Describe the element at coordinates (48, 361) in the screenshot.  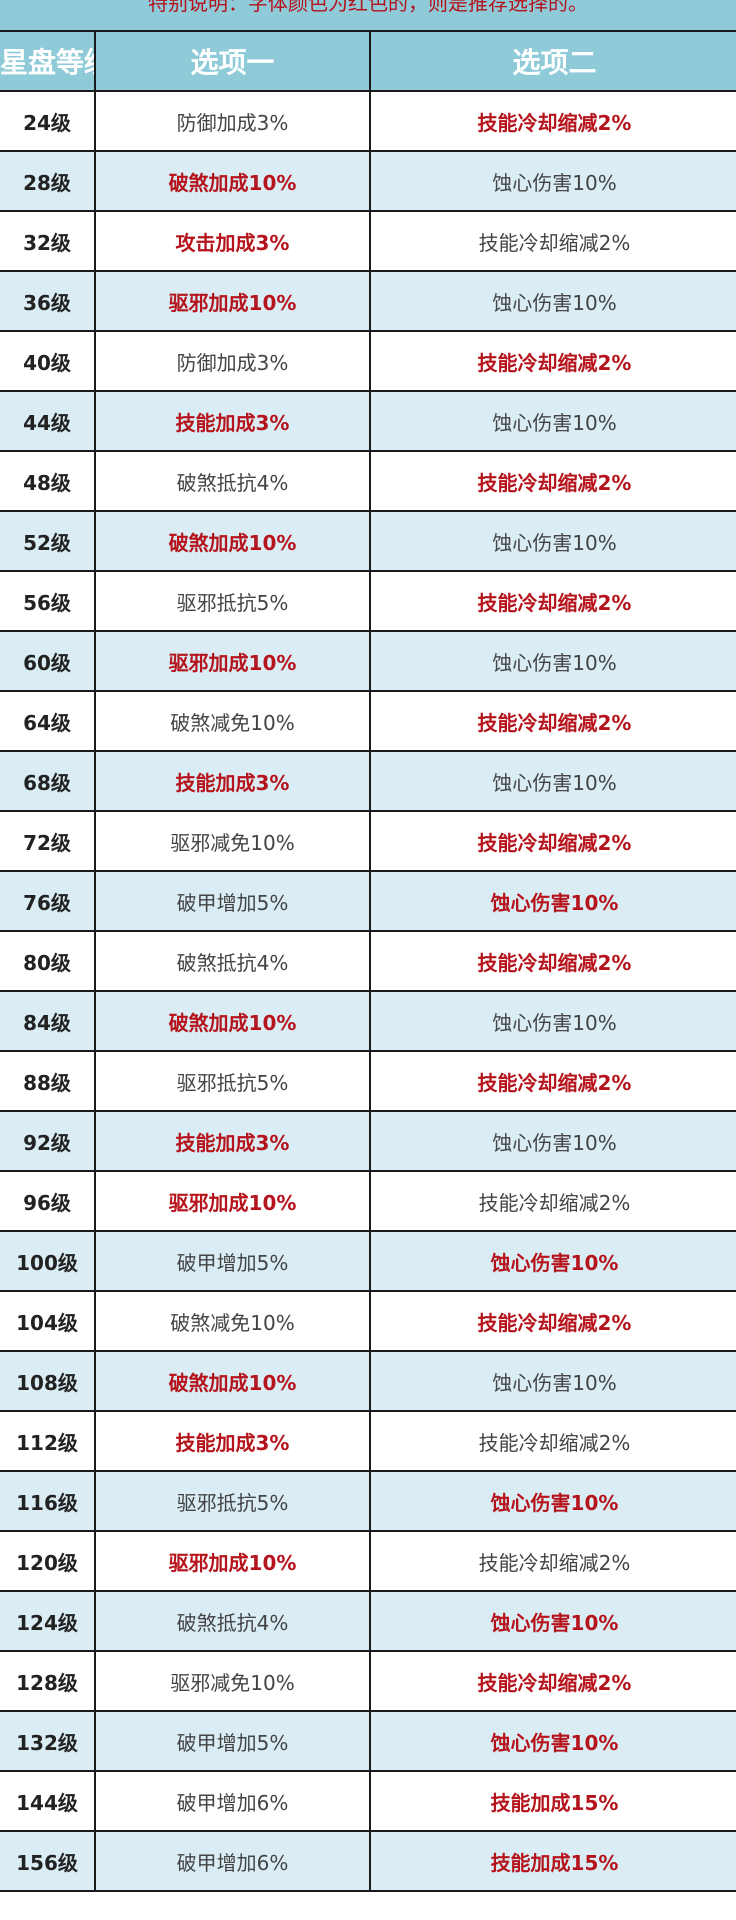
I see `level-cell: 40级` at that location.